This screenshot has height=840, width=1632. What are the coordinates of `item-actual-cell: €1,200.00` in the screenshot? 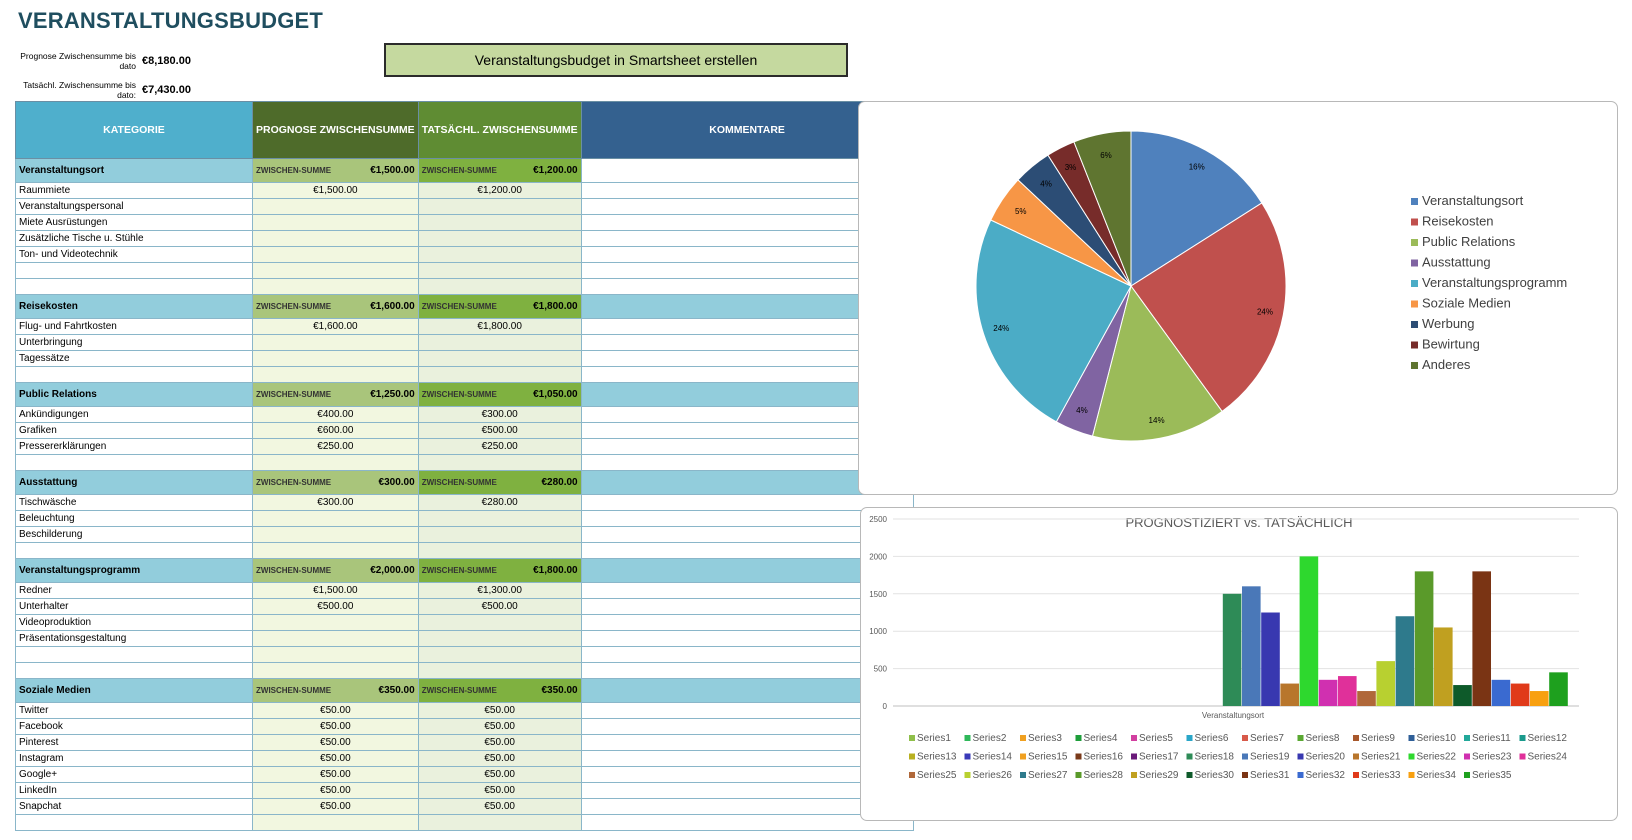 It's located at (499, 190).